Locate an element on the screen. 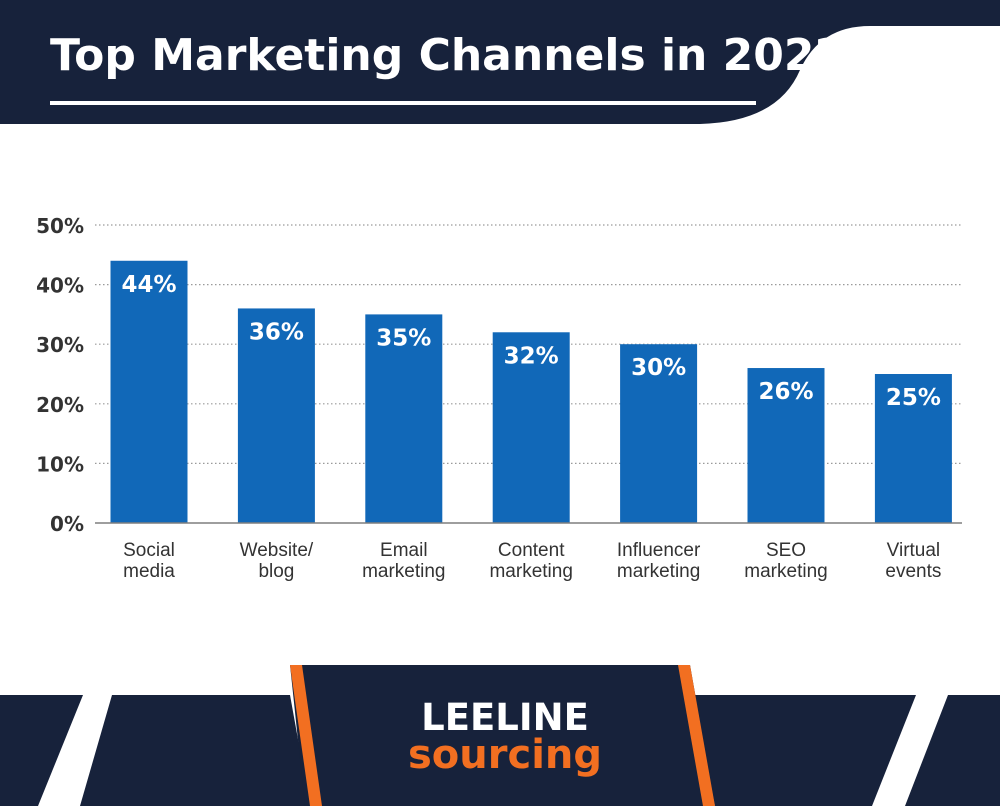  footer-orange-stripe-right is located at coordinates (696, 735).